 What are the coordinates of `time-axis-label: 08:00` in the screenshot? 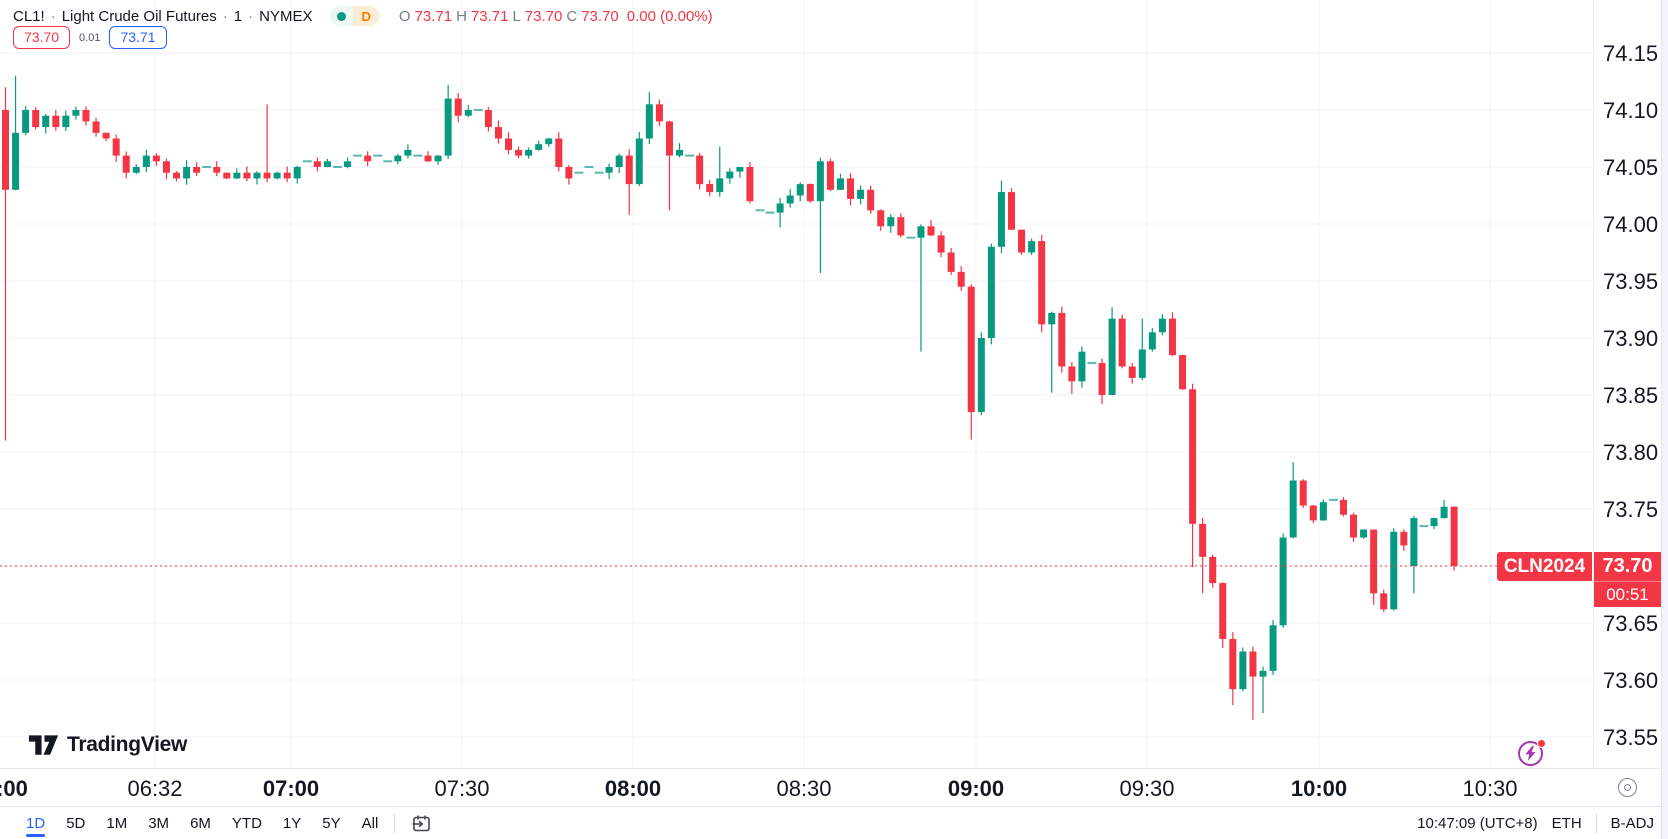 It's located at (633, 788).